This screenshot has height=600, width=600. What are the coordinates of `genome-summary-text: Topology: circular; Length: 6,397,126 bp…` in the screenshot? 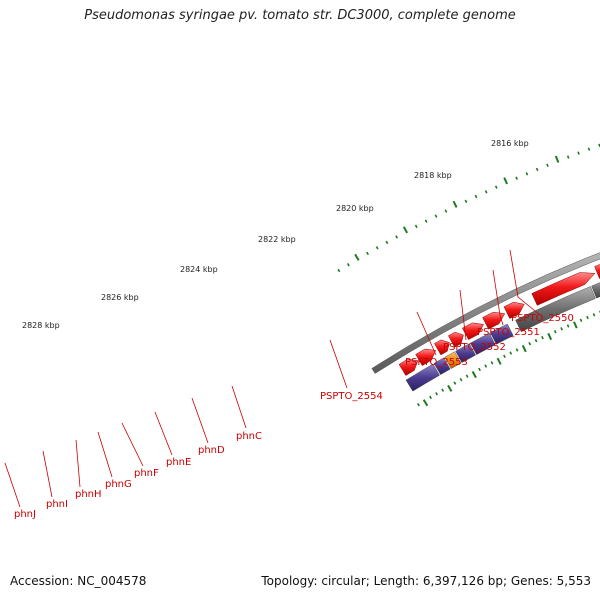 It's located at (426, 581).